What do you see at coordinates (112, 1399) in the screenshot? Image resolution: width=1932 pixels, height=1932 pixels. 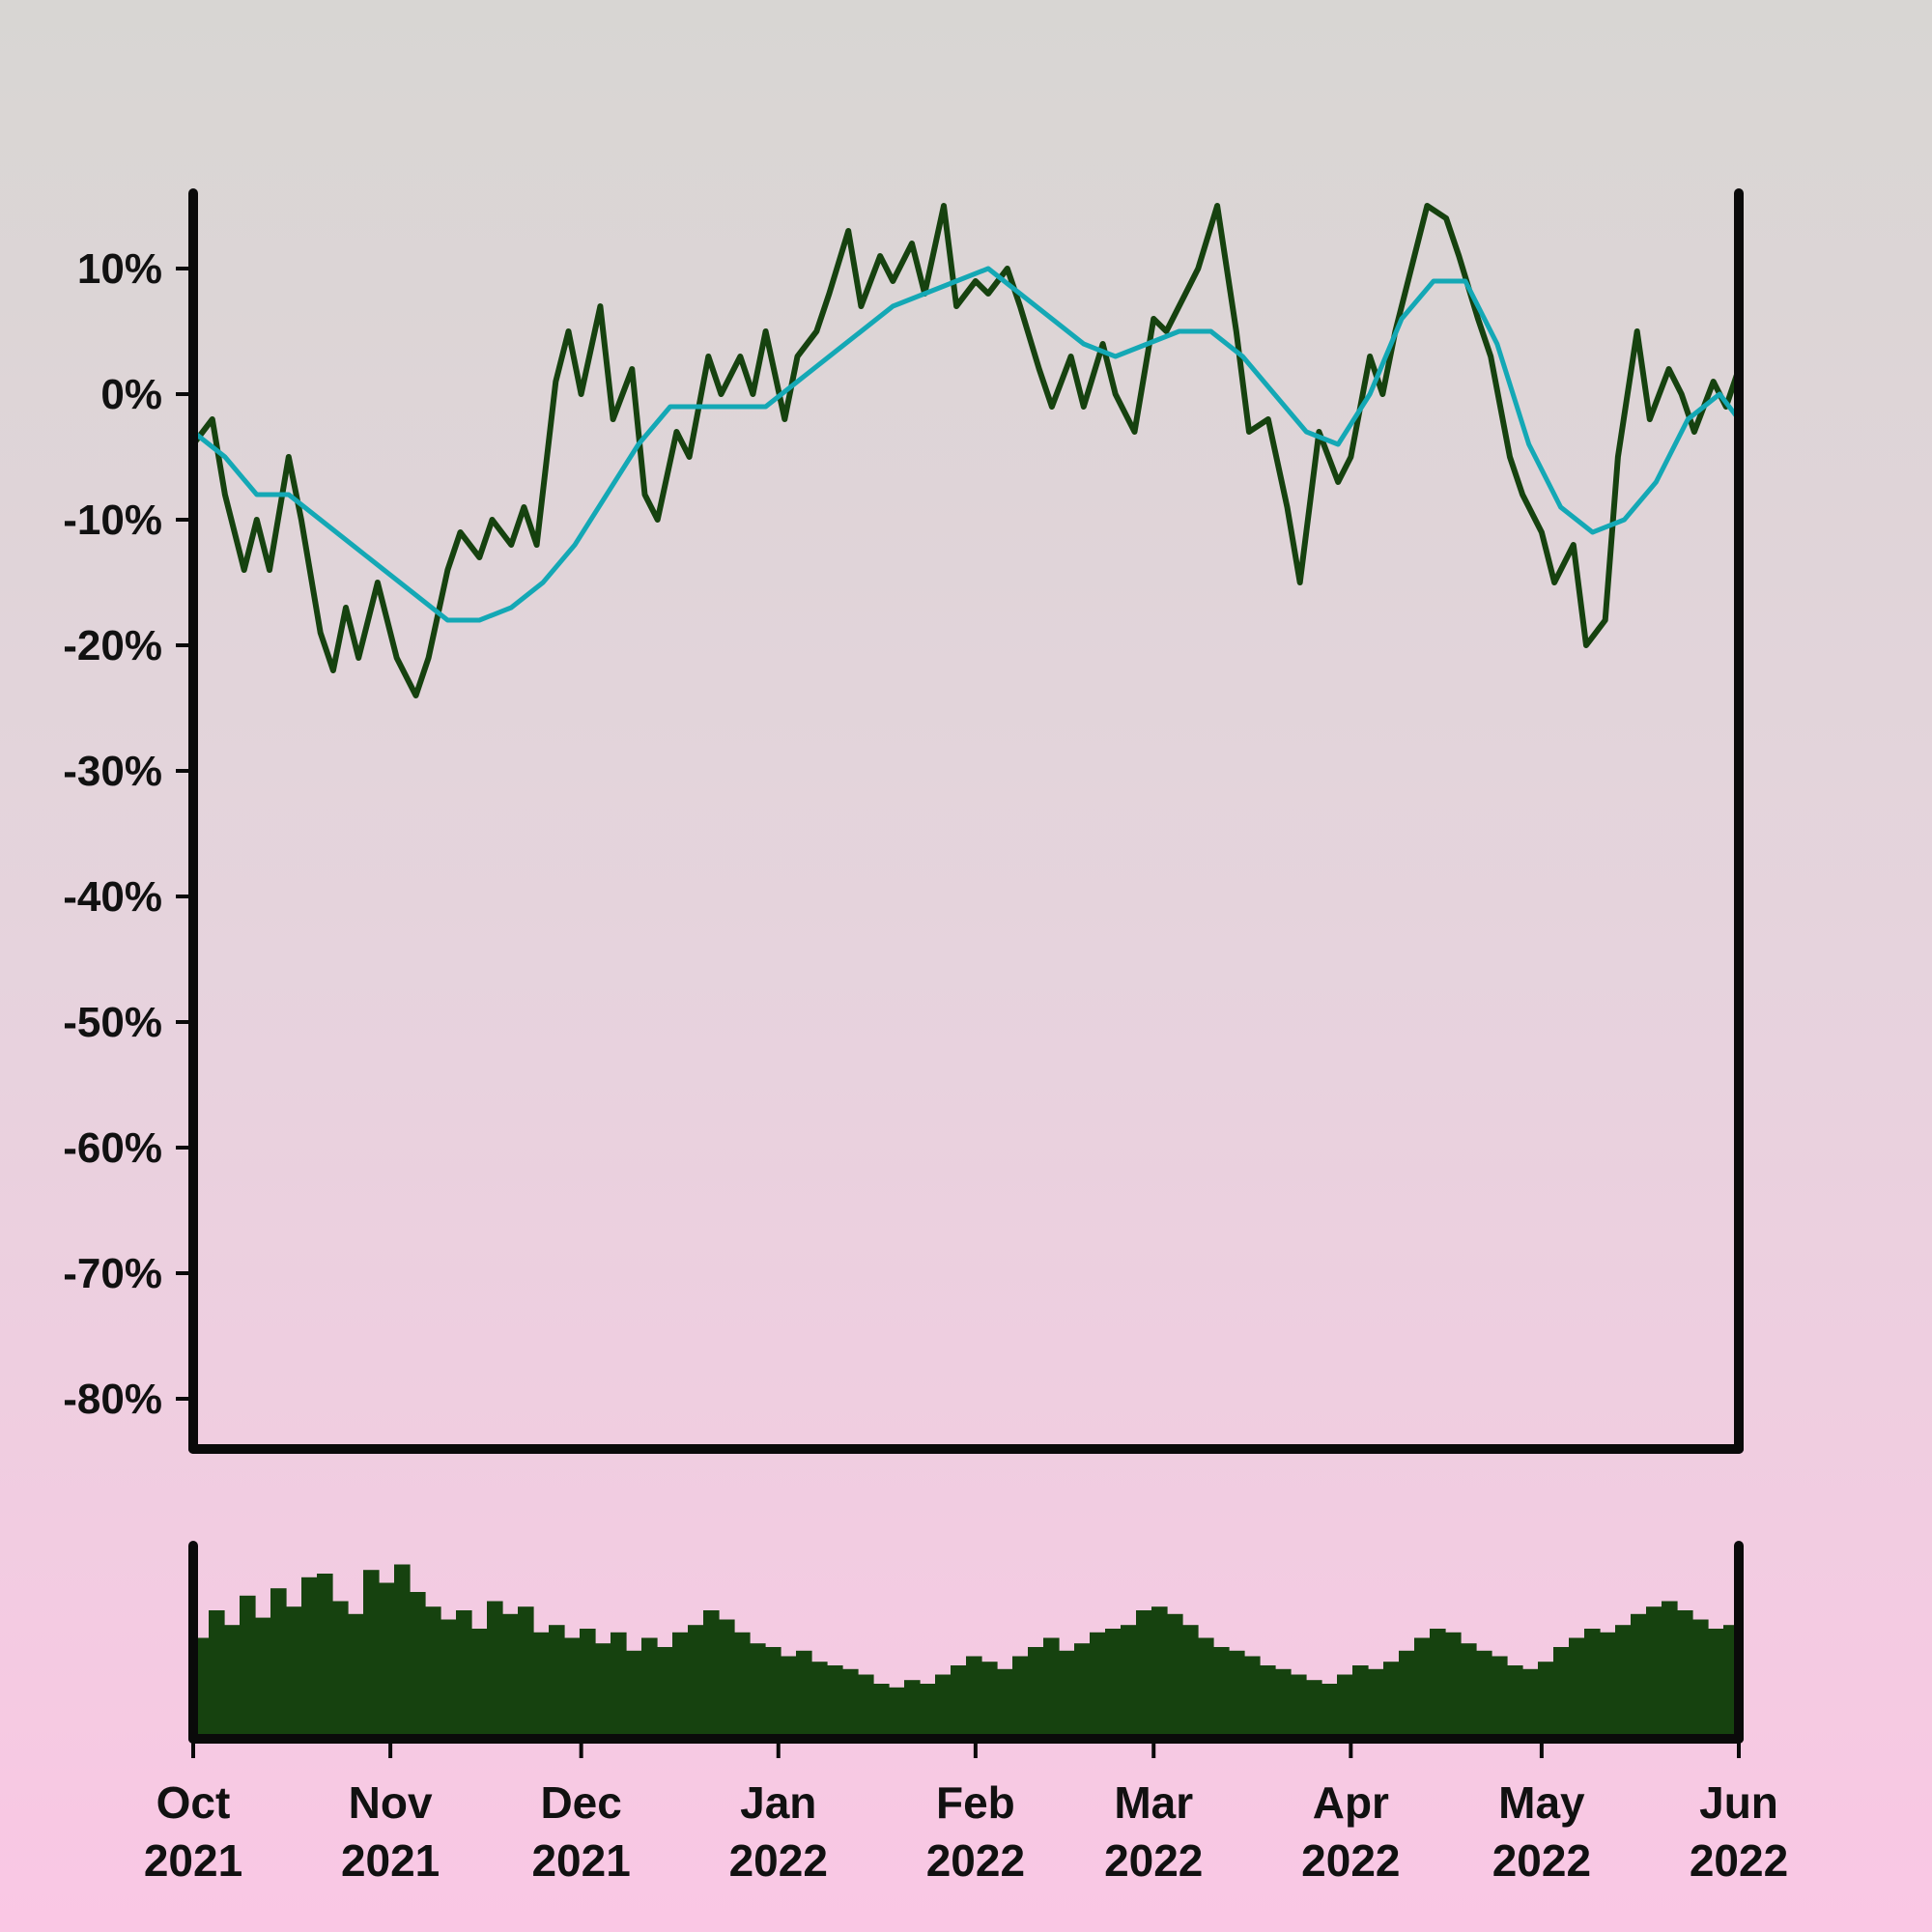 I see `y-tick-label: -80%` at bounding box center [112, 1399].